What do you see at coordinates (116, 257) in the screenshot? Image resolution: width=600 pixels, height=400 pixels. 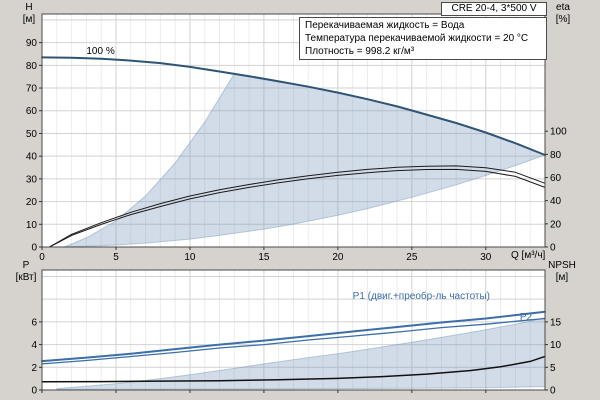 I see `x-tick-label: 5` at bounding box center [116, 257].